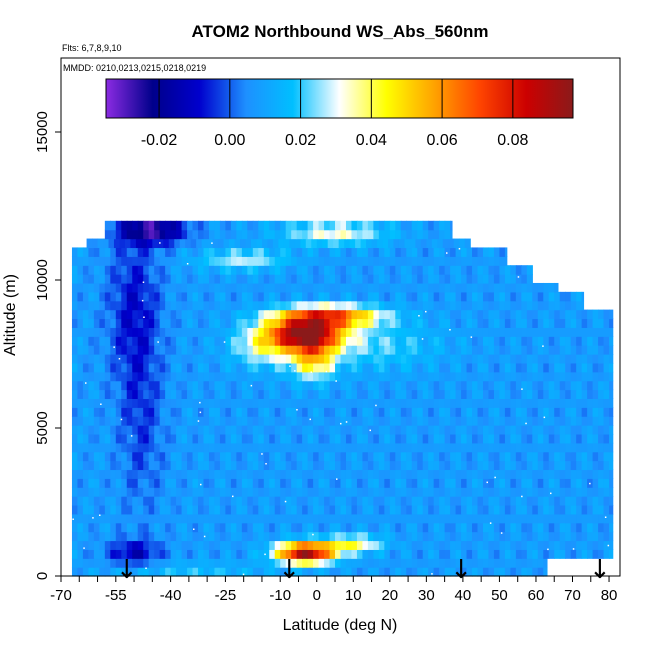 The image size is (650, 650). Describe the element at coordinates (363, 570) in the screenshot. I see `profile-markers: ↓ ↓ ↓ ↓` at that location.